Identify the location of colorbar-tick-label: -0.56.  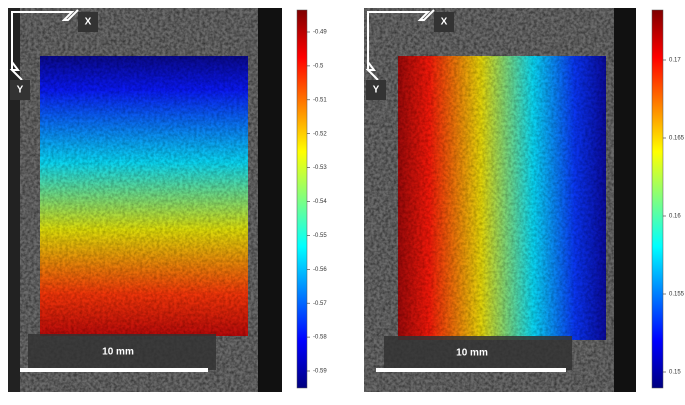
(320, 270).